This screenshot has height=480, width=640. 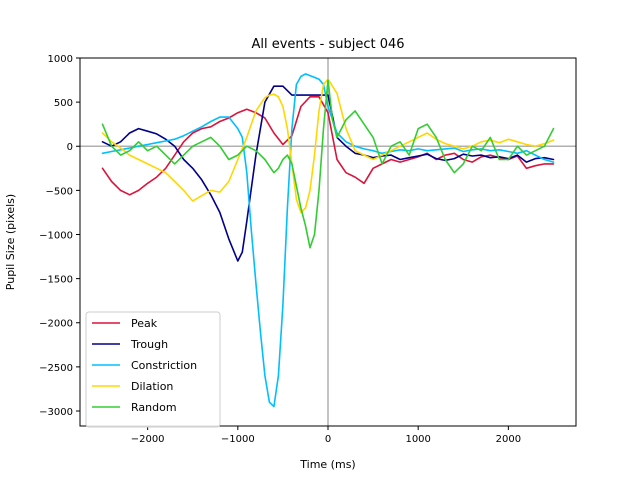 I want to click on y-tick-label: −1500, so click(x=56, y=280).